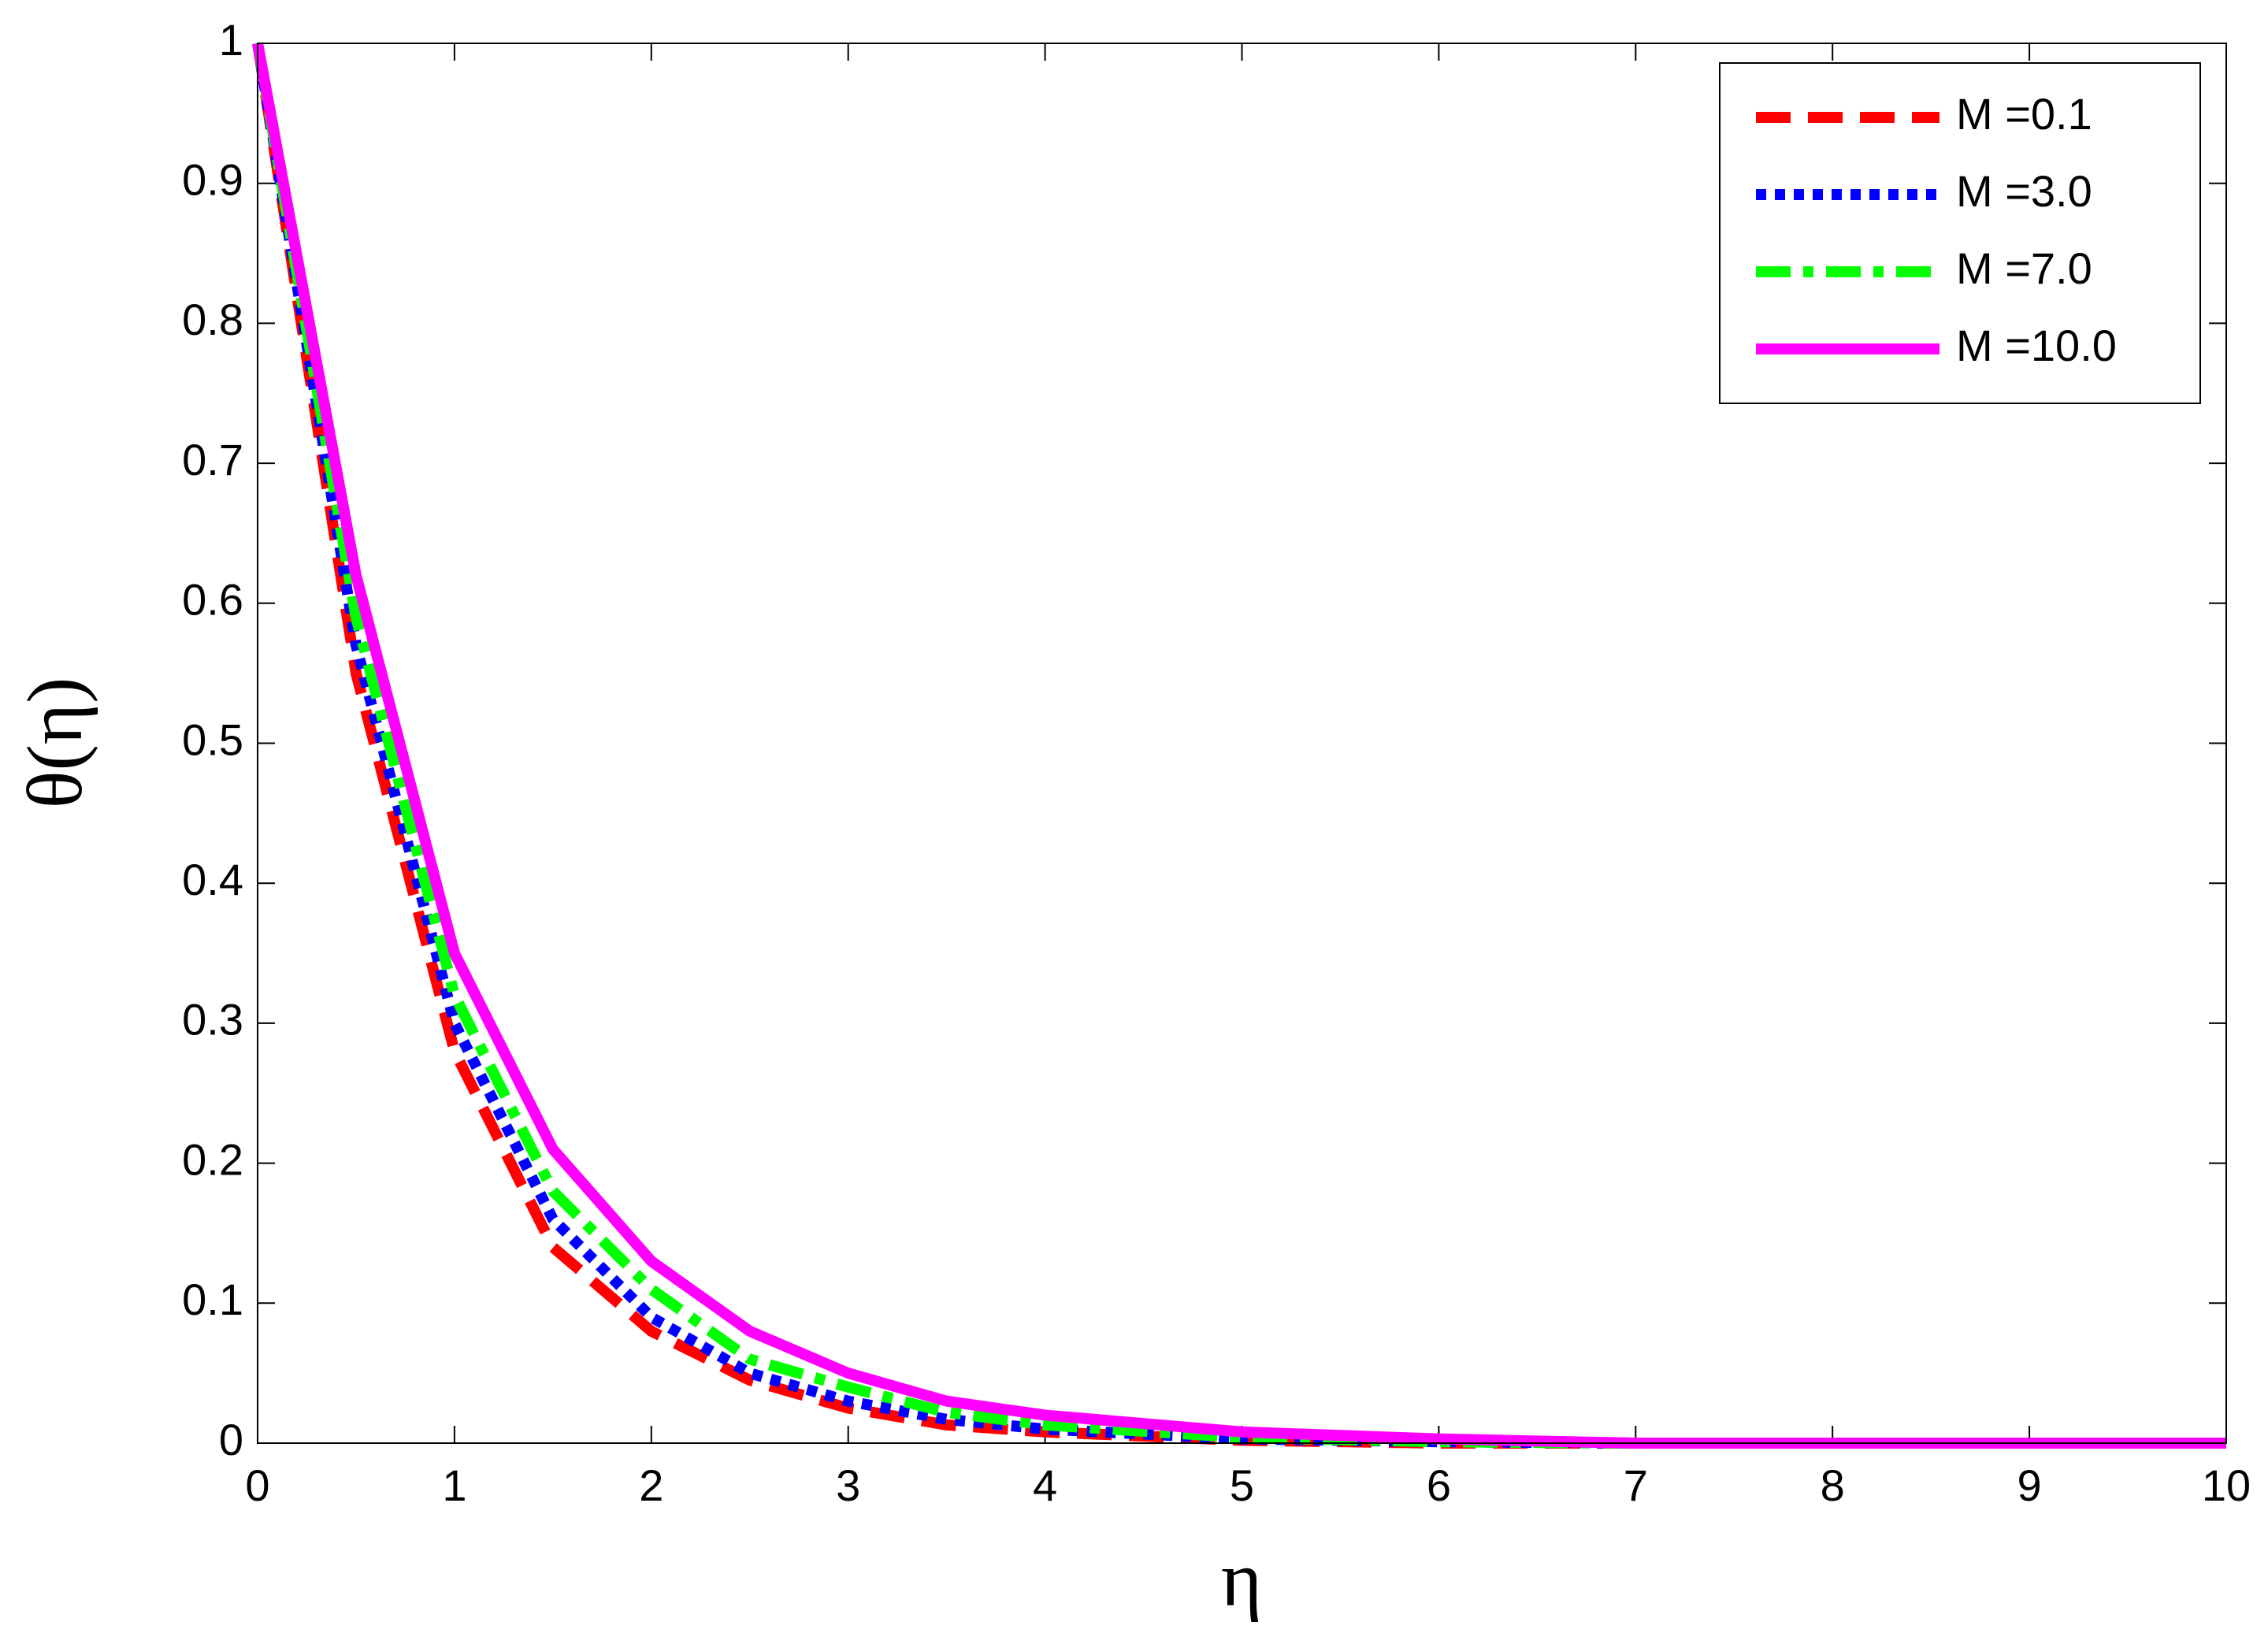 The image size is (2268, 1644). I want to click on x-tick-label: 4, so click(1045, 1485).